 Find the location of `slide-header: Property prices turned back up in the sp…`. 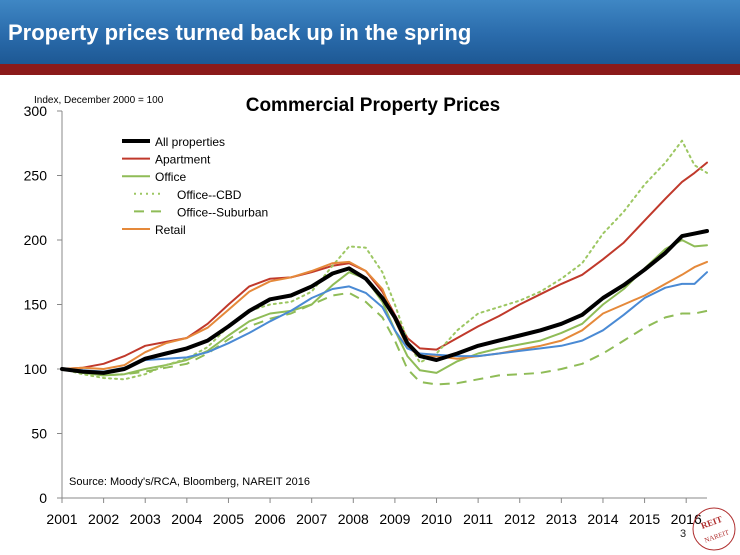

slide-header: Property prices turned back up in the sp… is located at coordinates (370, 32).